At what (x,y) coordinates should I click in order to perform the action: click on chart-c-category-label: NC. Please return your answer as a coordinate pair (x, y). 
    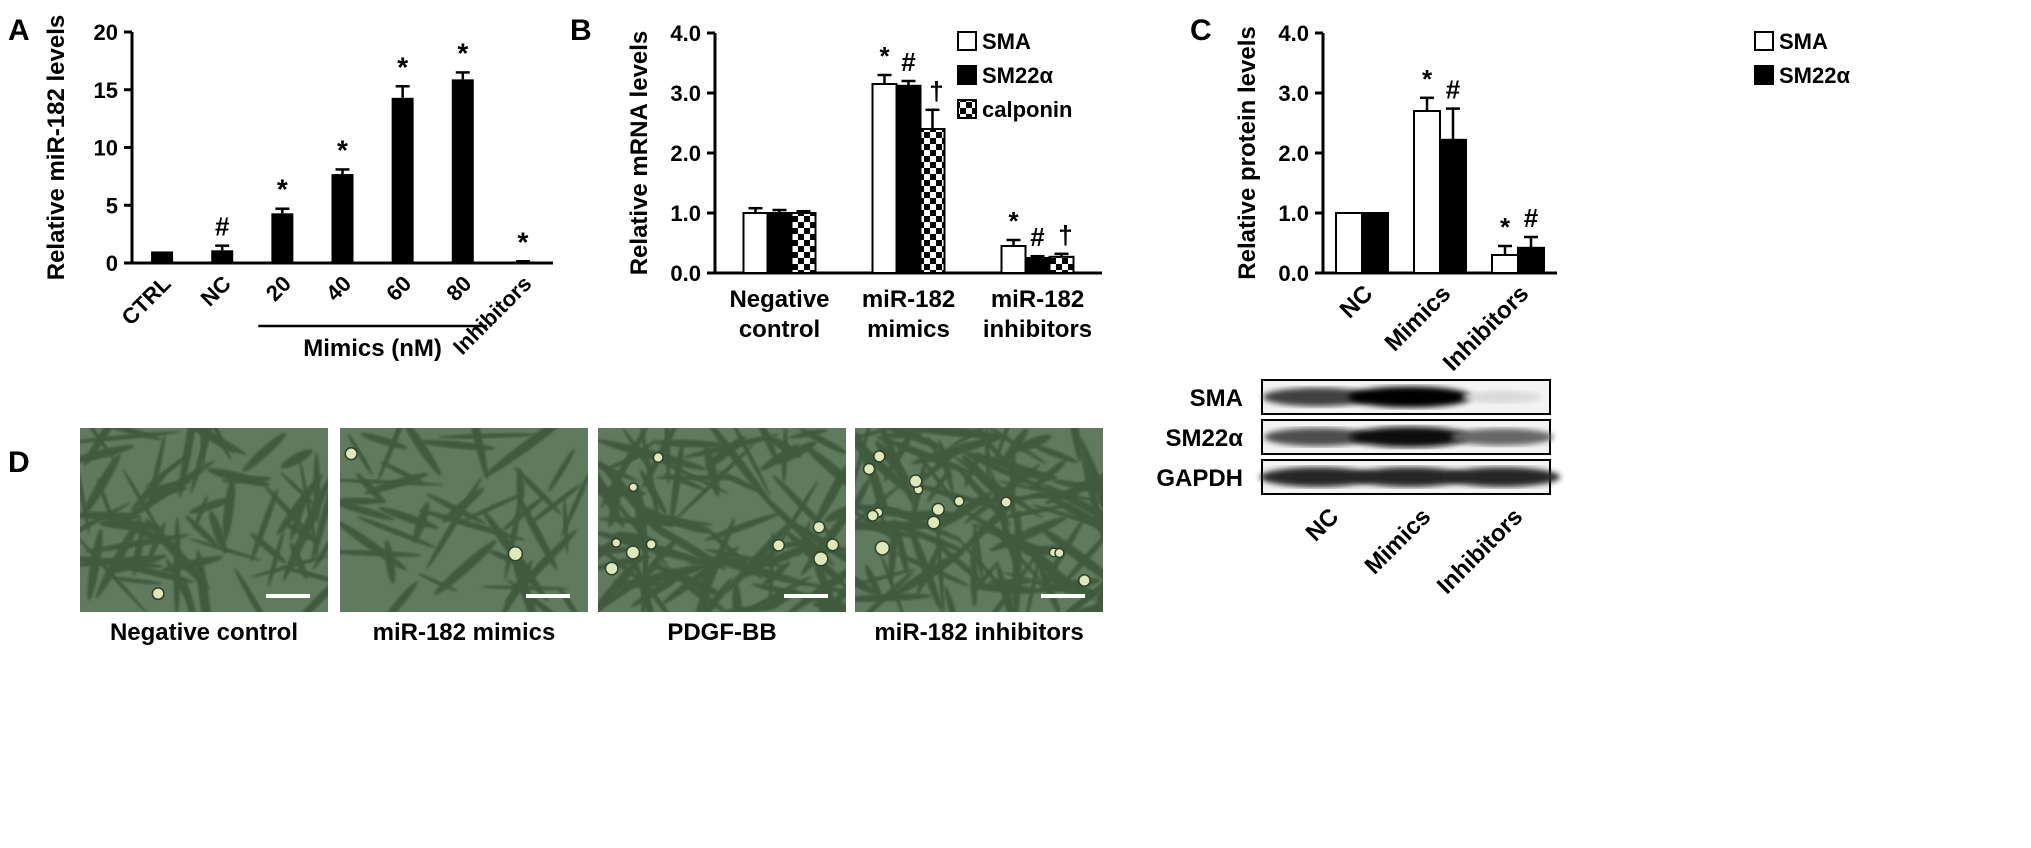
    Looking at the image, I should click on (1357, 302).